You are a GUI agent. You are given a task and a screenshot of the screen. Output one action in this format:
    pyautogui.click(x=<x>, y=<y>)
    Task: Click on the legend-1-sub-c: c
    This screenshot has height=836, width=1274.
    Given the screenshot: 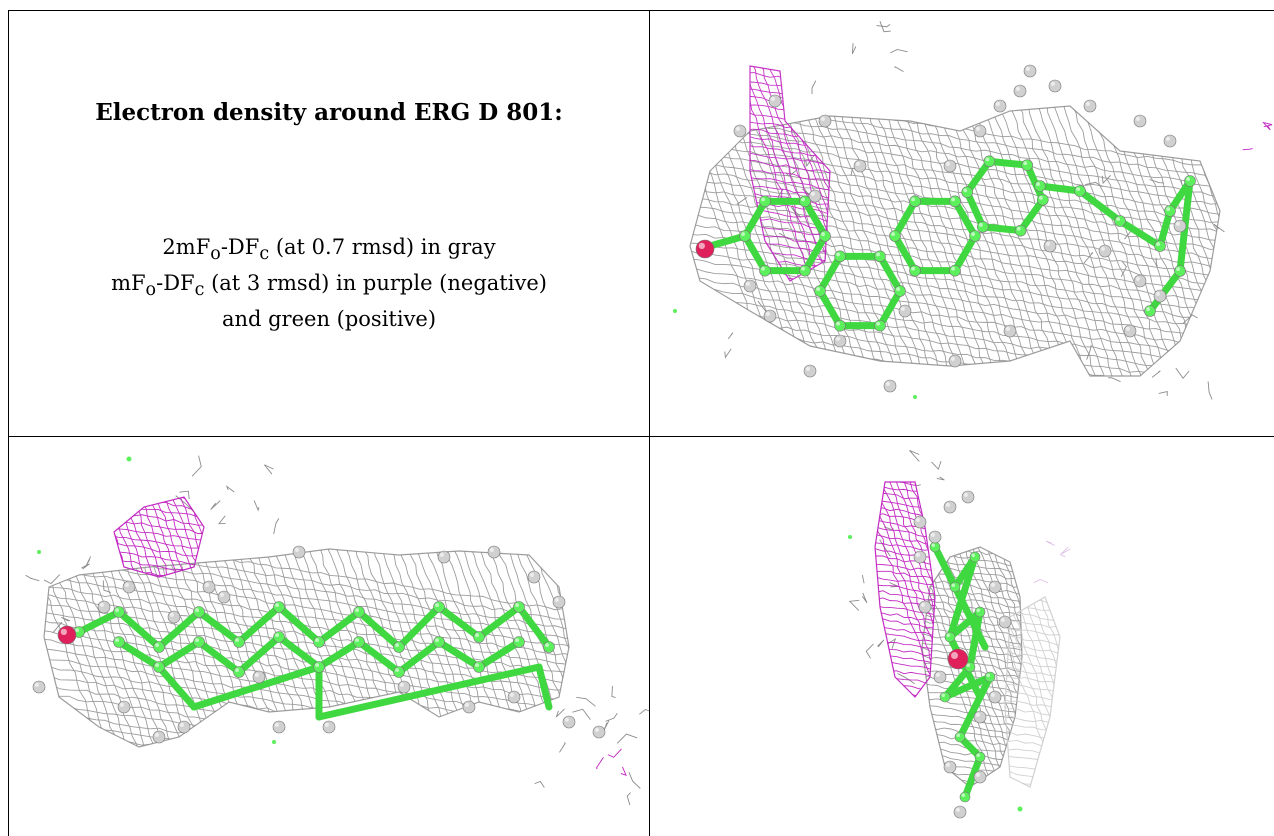 What is the action you would take?
    pyautogui.click(x=264, y=254)
    